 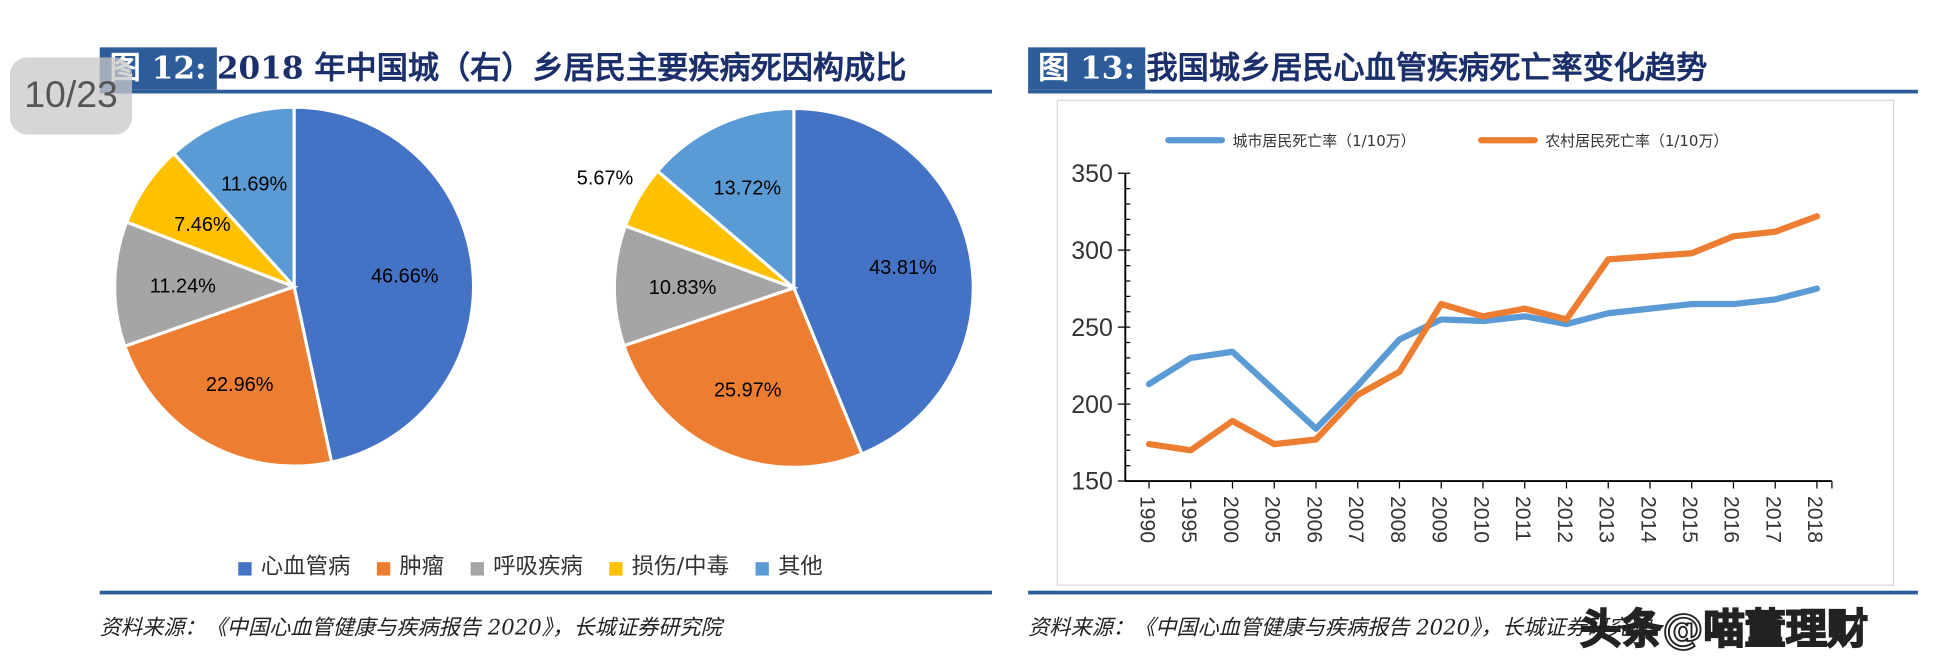 I want to click on y-tick-label: 200, so click(x=1092, y=405).